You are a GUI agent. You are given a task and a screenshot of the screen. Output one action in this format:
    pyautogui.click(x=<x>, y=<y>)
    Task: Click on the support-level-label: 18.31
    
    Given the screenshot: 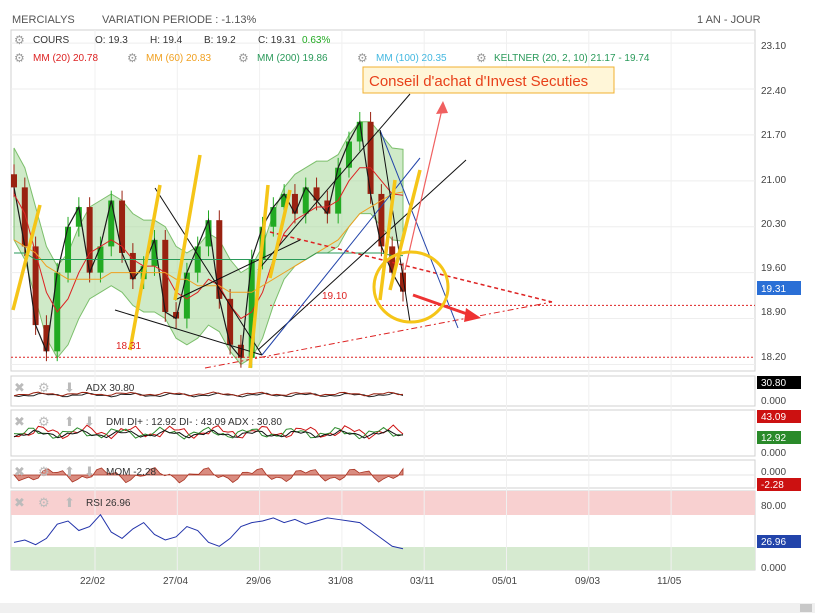 What is the action you would take?
    pyautogui.click(x=128, y=346)
    